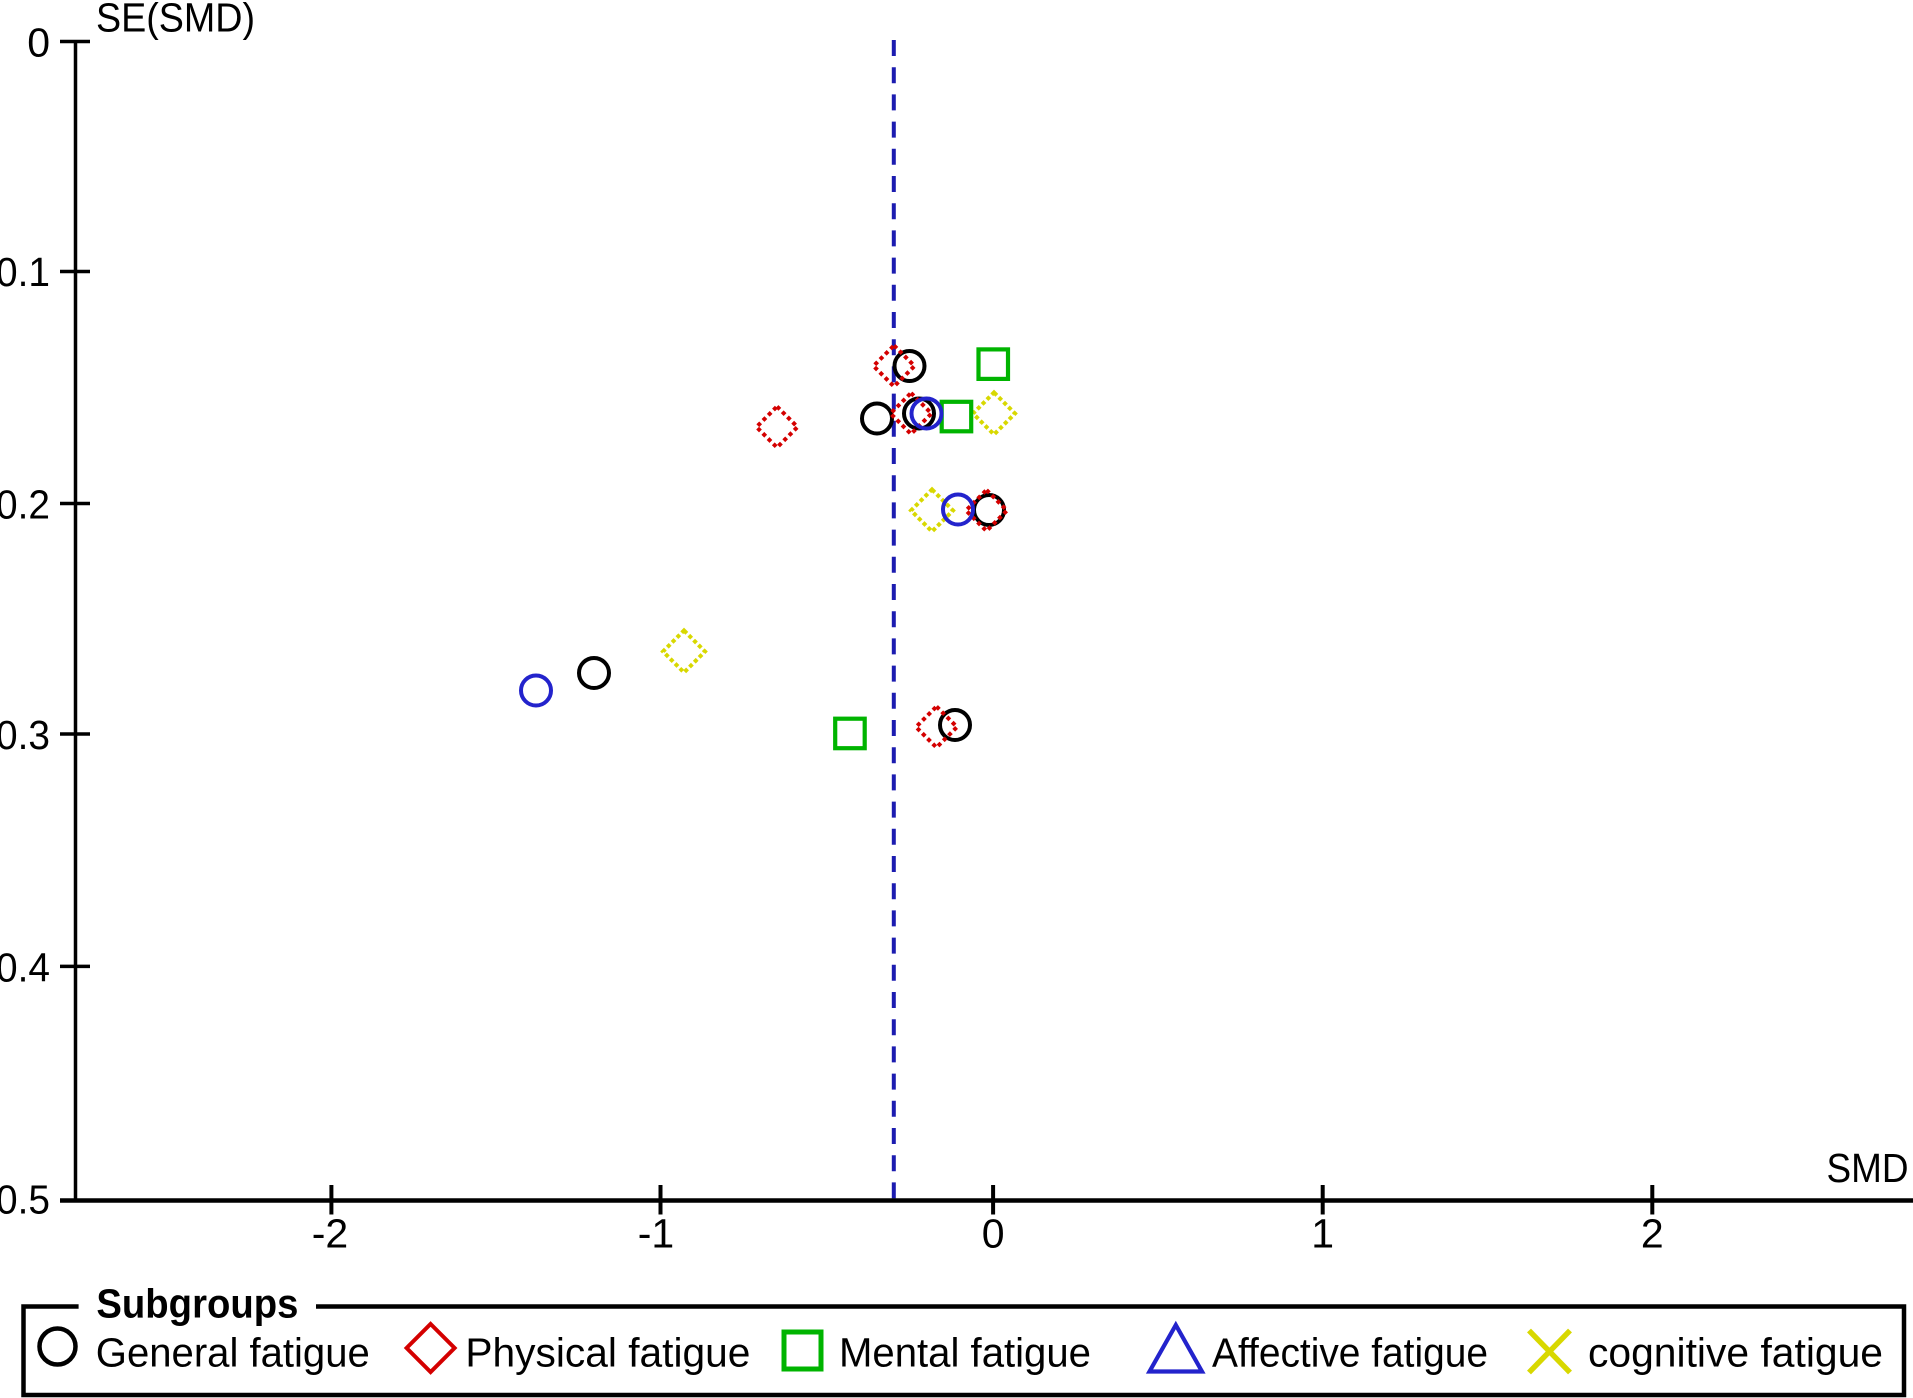 The width and height of the screenshot is (1913, 1398). Describe the element at coordinates (25, 735) in the screenshot. I see `svg-text: 0.3` at that location.